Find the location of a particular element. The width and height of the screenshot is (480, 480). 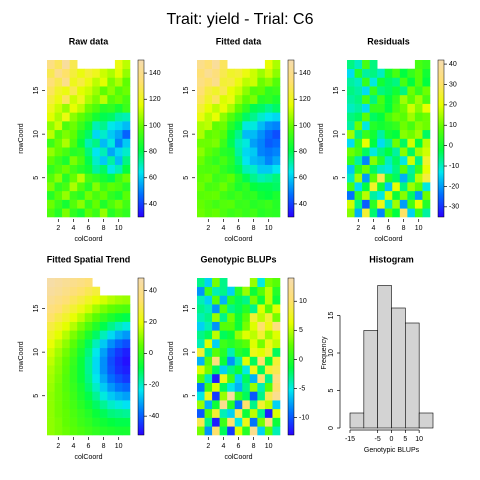

x-tick-label: 2 is located at coordinates (358, 228).